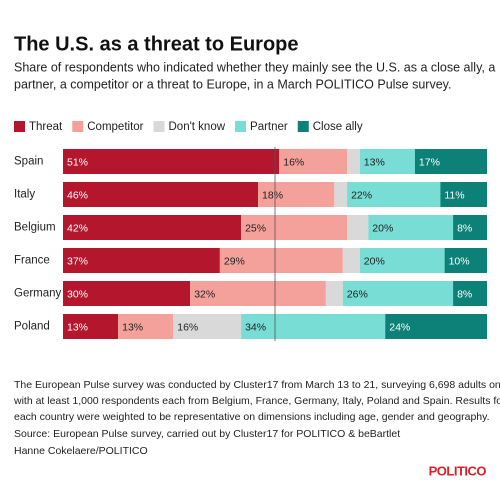  I want to click on data-label: 22%, so click(361, 195).